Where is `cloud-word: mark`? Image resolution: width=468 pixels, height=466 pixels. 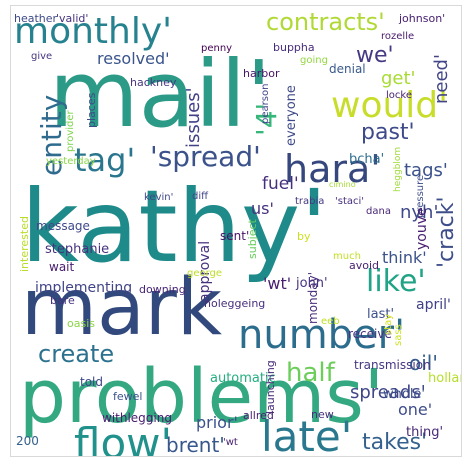
cloud-word: mark is located at coordinates (121, 308).